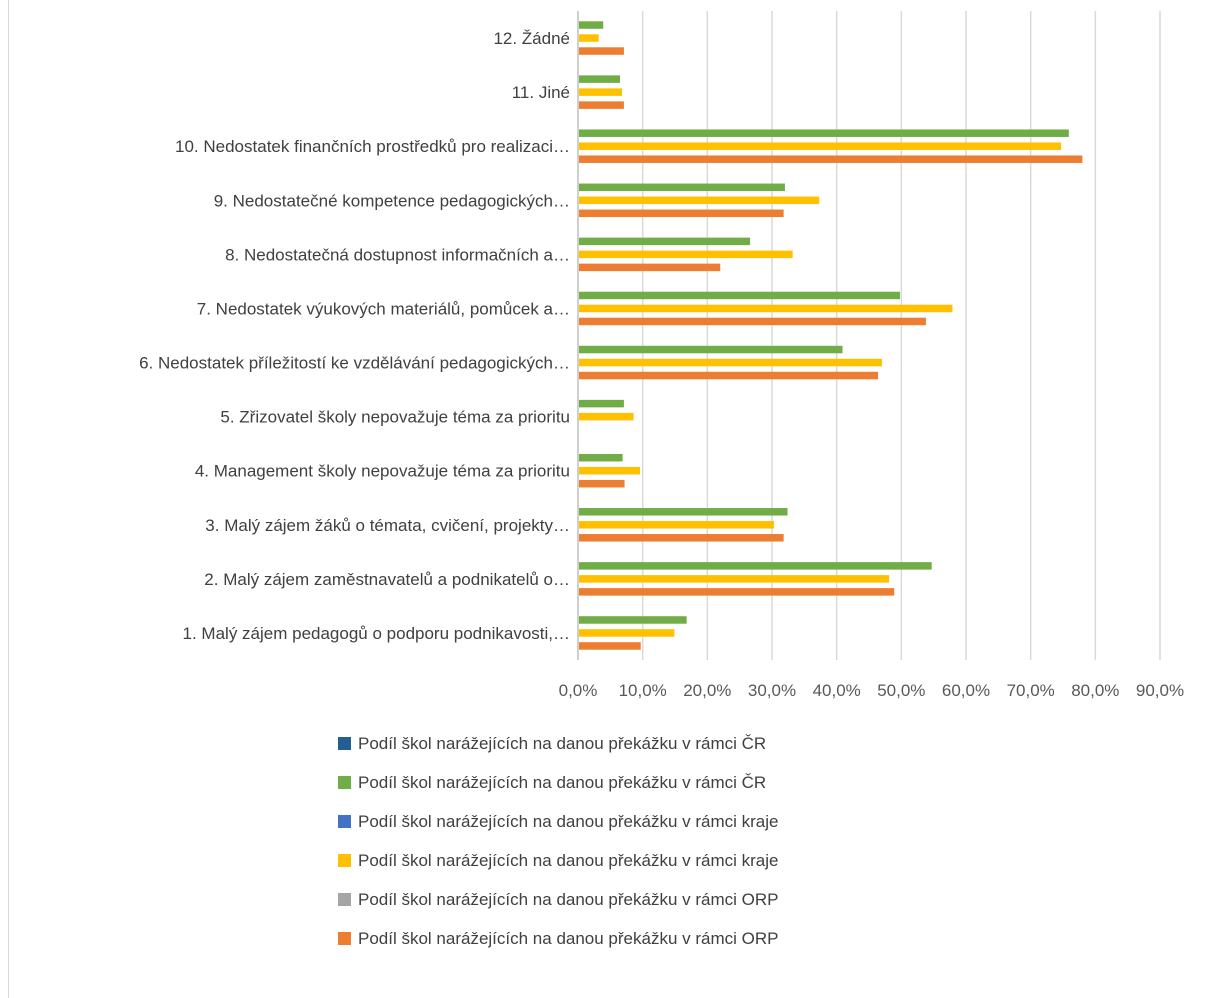  I want to click on x-tick-label: 30,0%, so click(772, 690).